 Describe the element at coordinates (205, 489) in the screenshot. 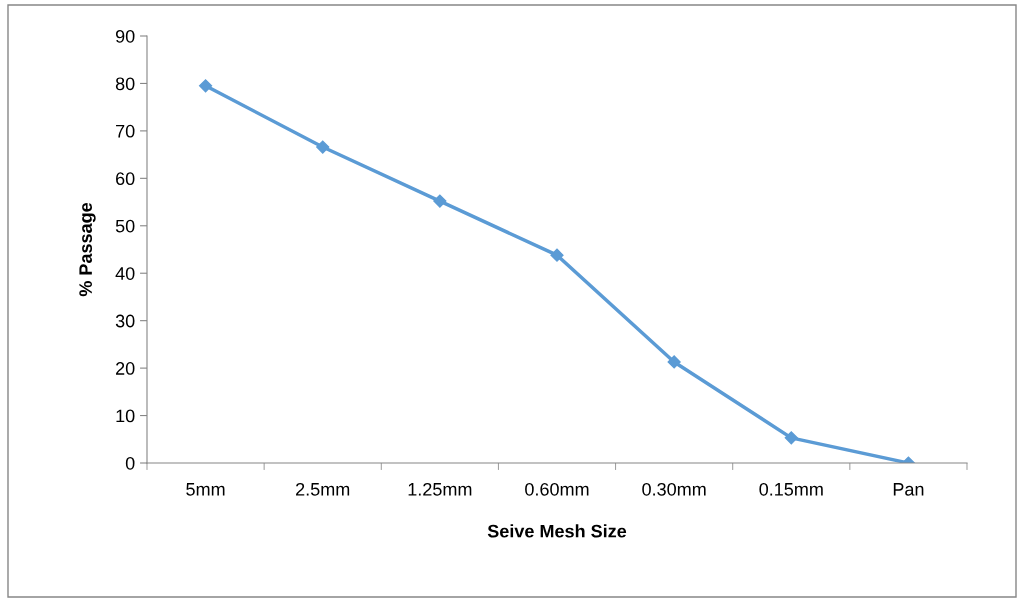

I see `x-tick-label: 5mm` at that location.